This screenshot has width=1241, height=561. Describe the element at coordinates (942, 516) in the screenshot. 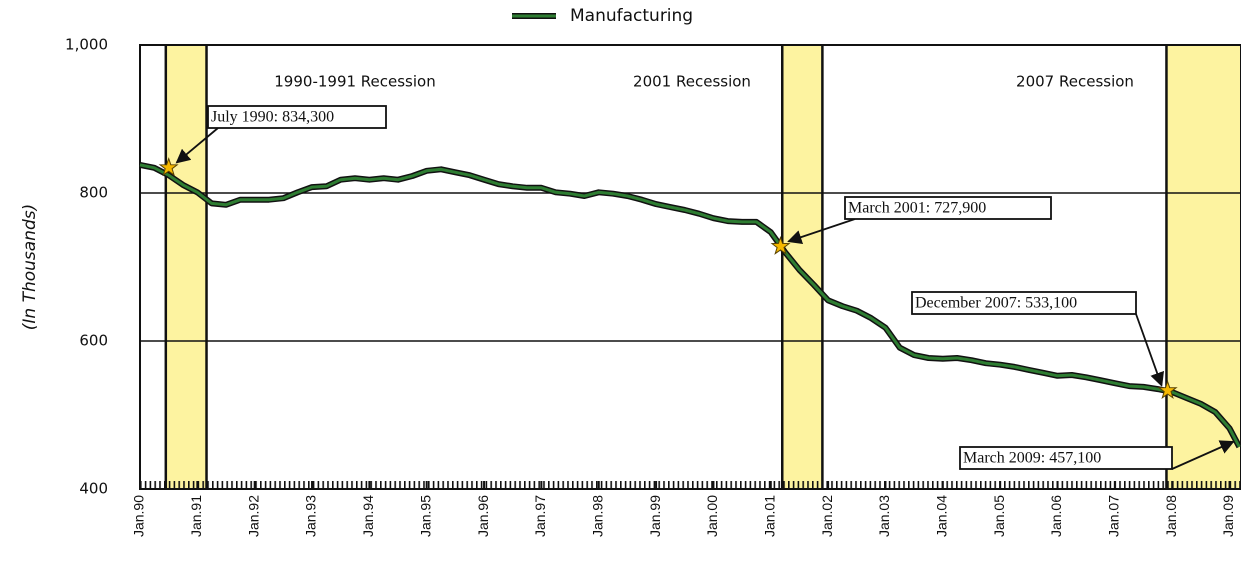

I see `x-tick-label: Jan.04` at that location.